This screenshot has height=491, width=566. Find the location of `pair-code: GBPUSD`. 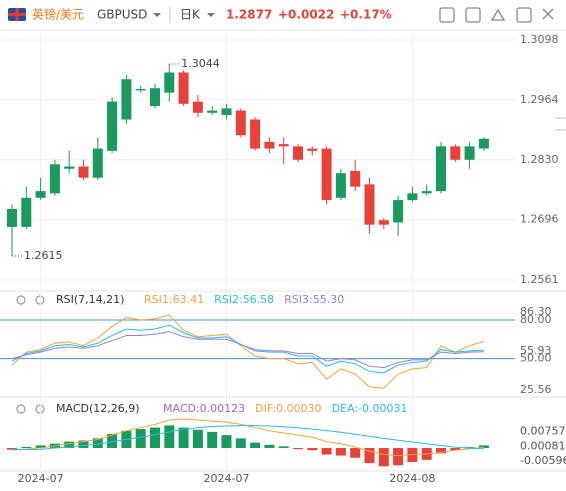

pair-code: GBPUSD is located at coordinates (122, 15).